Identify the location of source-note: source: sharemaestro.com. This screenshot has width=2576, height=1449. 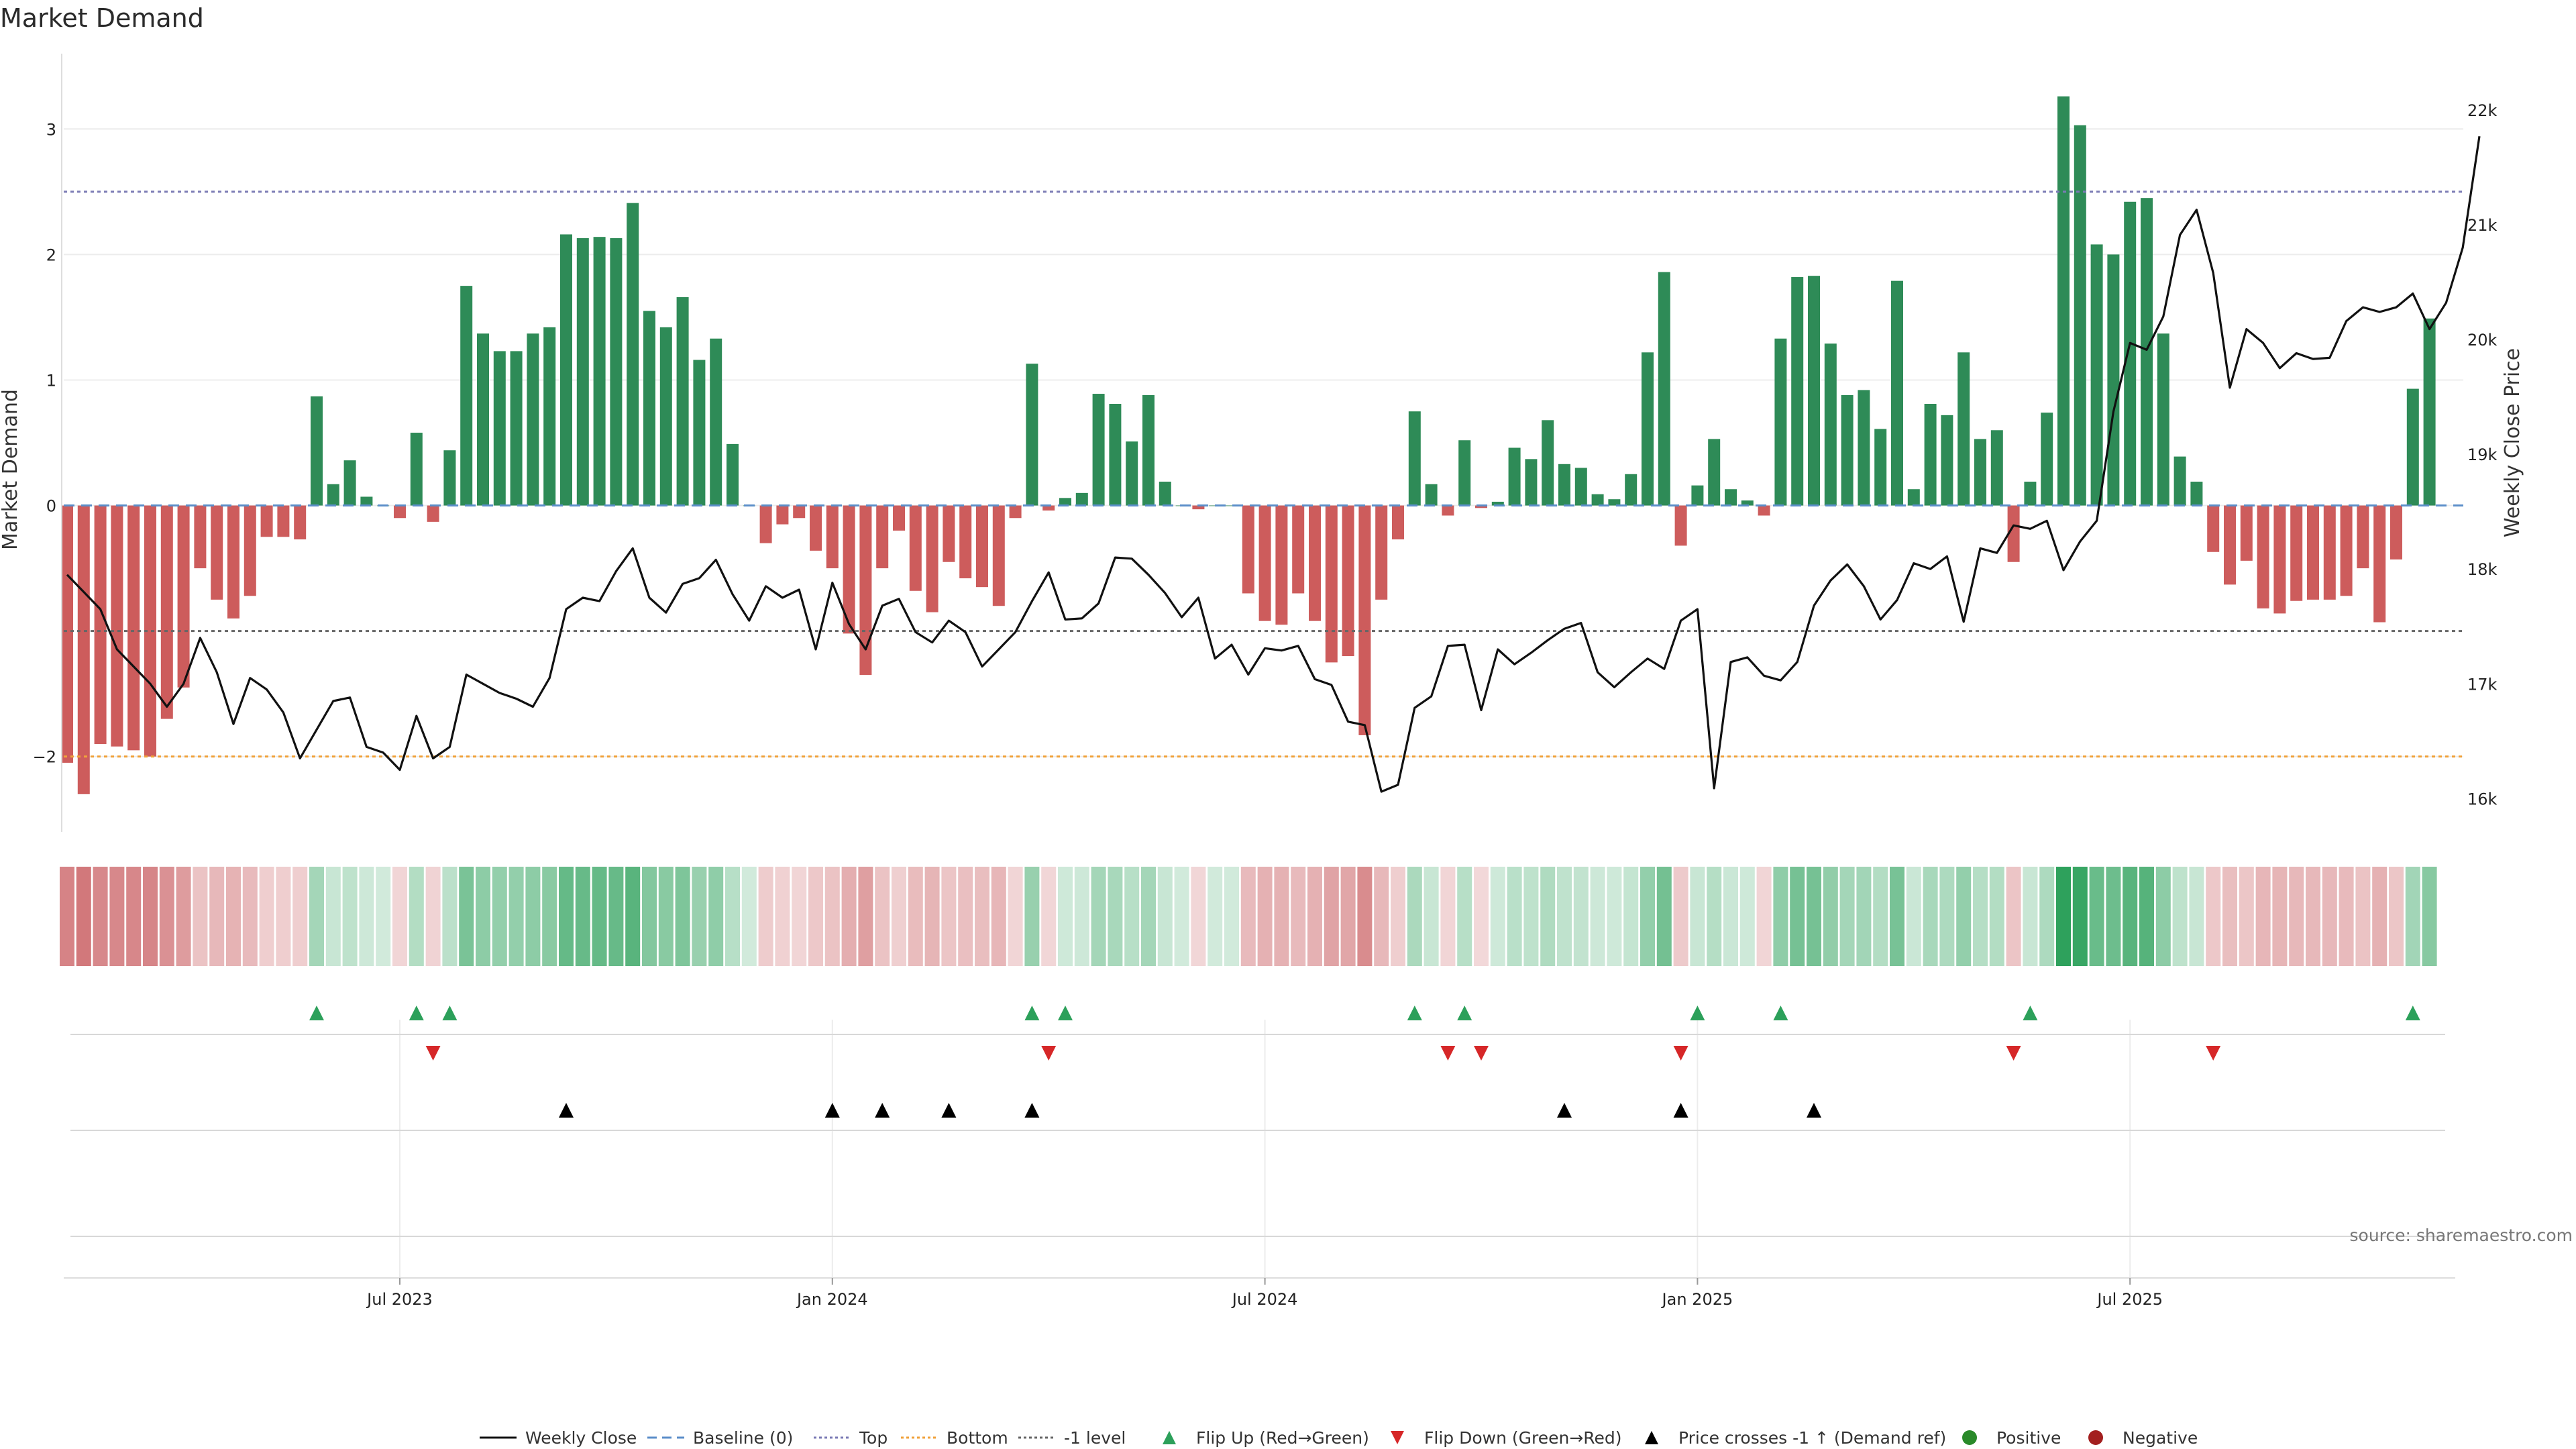
(2461, 1235).